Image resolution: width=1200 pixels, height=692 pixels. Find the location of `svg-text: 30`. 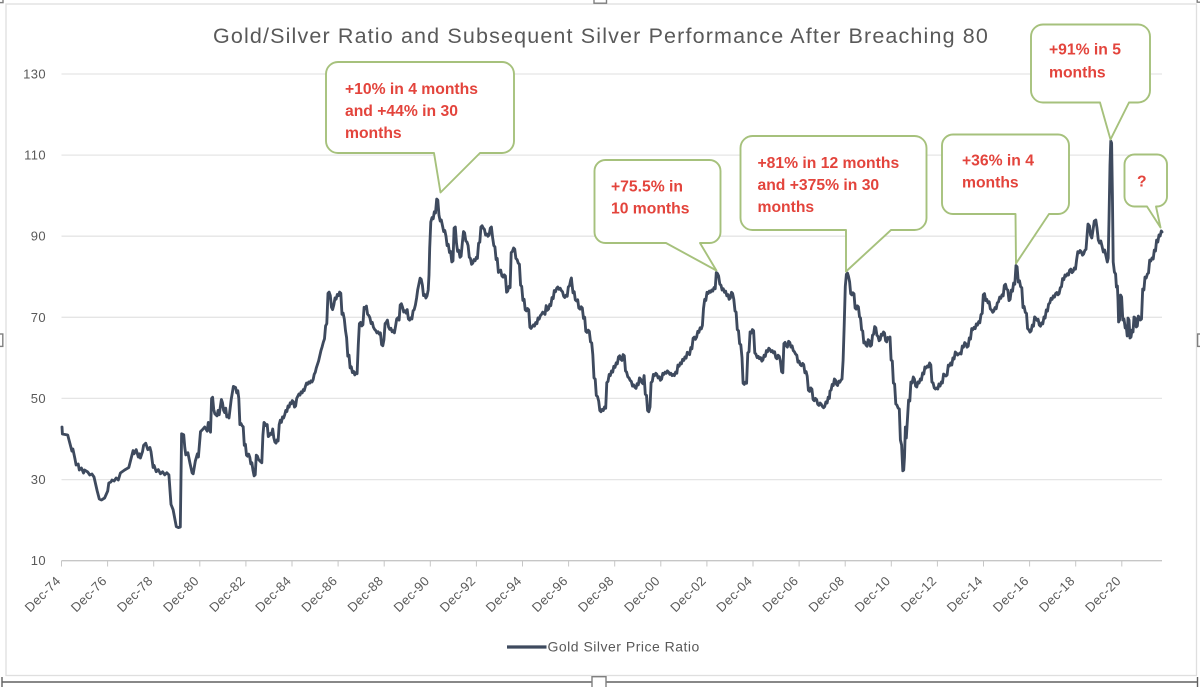

svg-text: 30 is located at coordinates (38, 479).